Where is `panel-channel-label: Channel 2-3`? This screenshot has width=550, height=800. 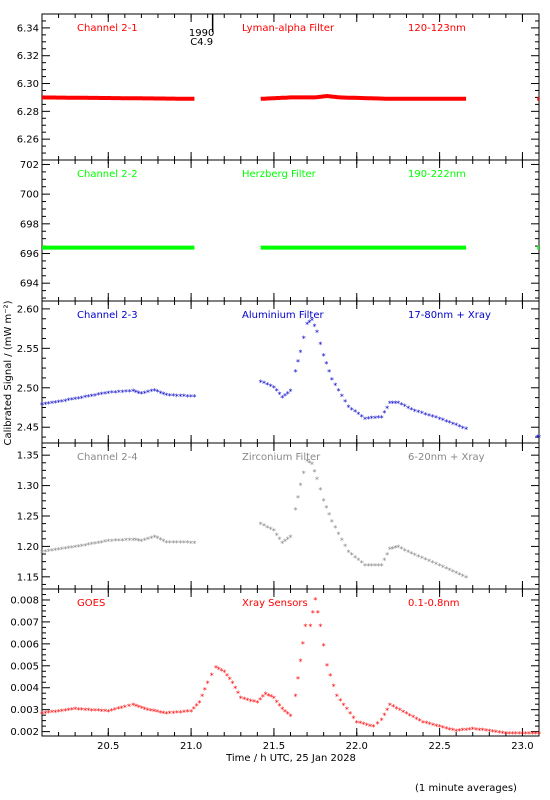
panel-channel-label: Channel 2-3 is located at coordinates (107, 315).